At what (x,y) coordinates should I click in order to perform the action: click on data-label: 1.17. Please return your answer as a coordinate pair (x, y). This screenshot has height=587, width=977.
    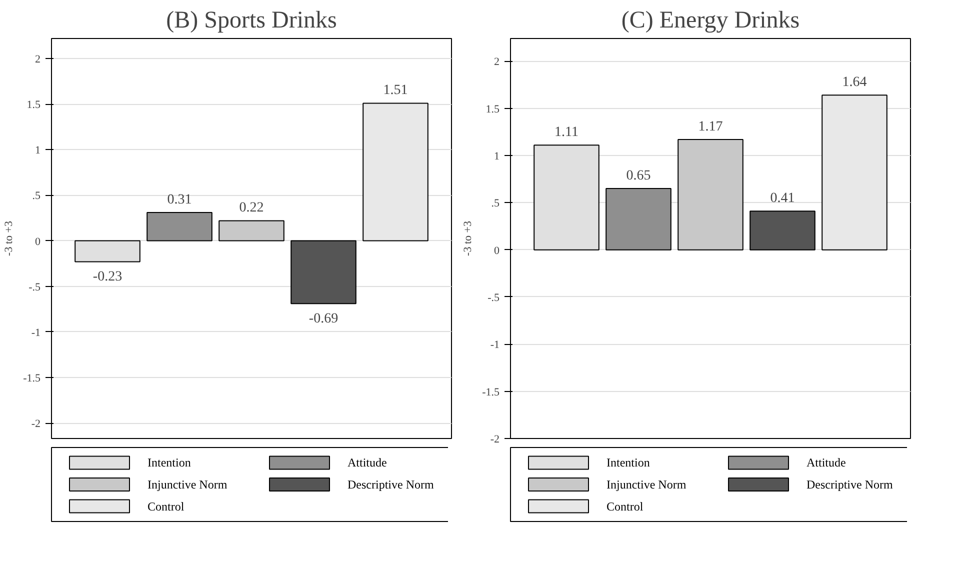
    Looking at the image, I should click on (710, 126).